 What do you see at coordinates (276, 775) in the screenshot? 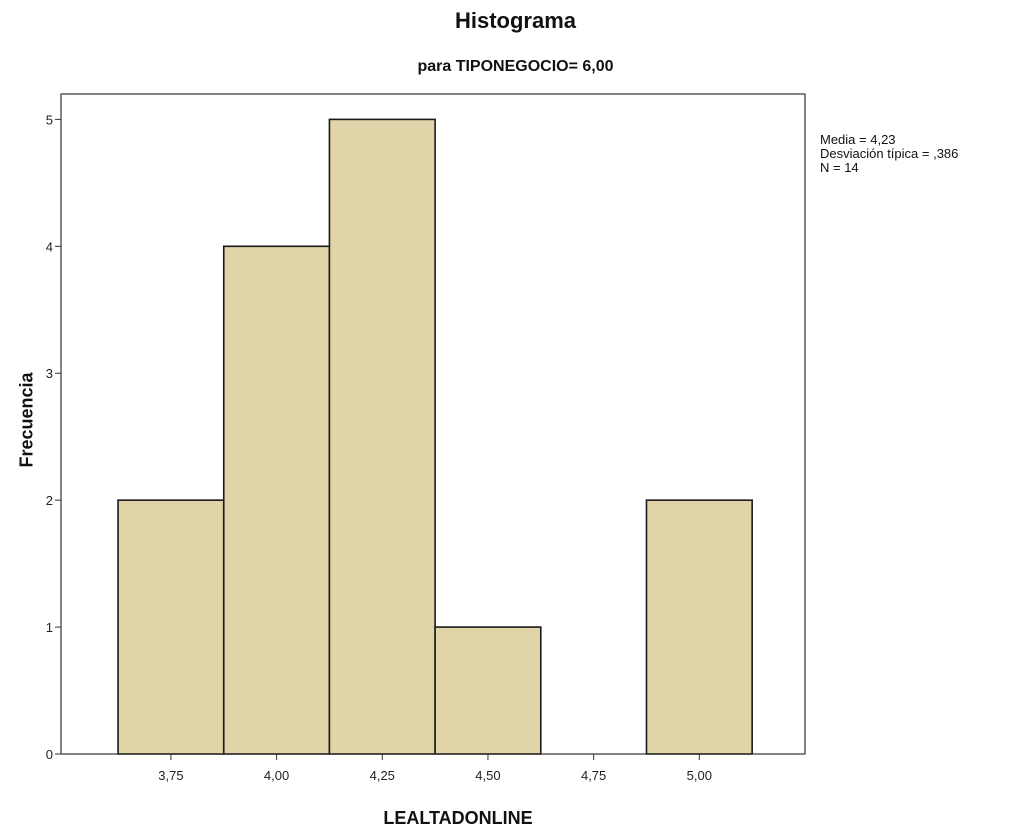
I see `x-tick-label-1: 4,00` at bounding box center [276, 775].